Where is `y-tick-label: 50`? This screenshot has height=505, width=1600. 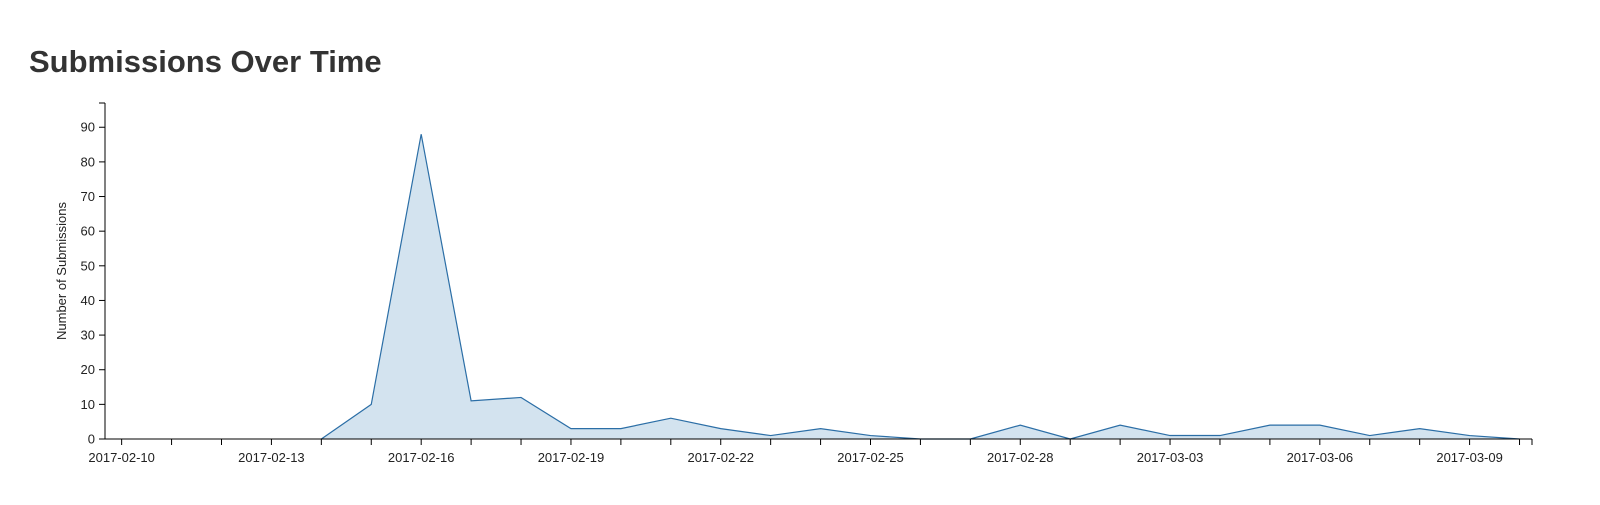 y-tick-label: 50 is located at coordinates (88, 265).